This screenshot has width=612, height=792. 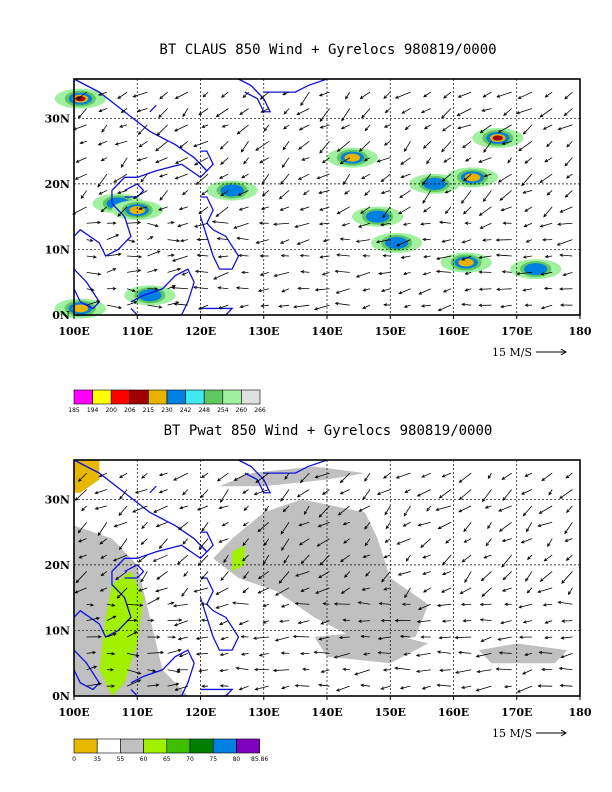 What do you see at coordinates (580, 331) in the screenshot?
I see `x-tick-label: 180` at bounding box center [580, 331].